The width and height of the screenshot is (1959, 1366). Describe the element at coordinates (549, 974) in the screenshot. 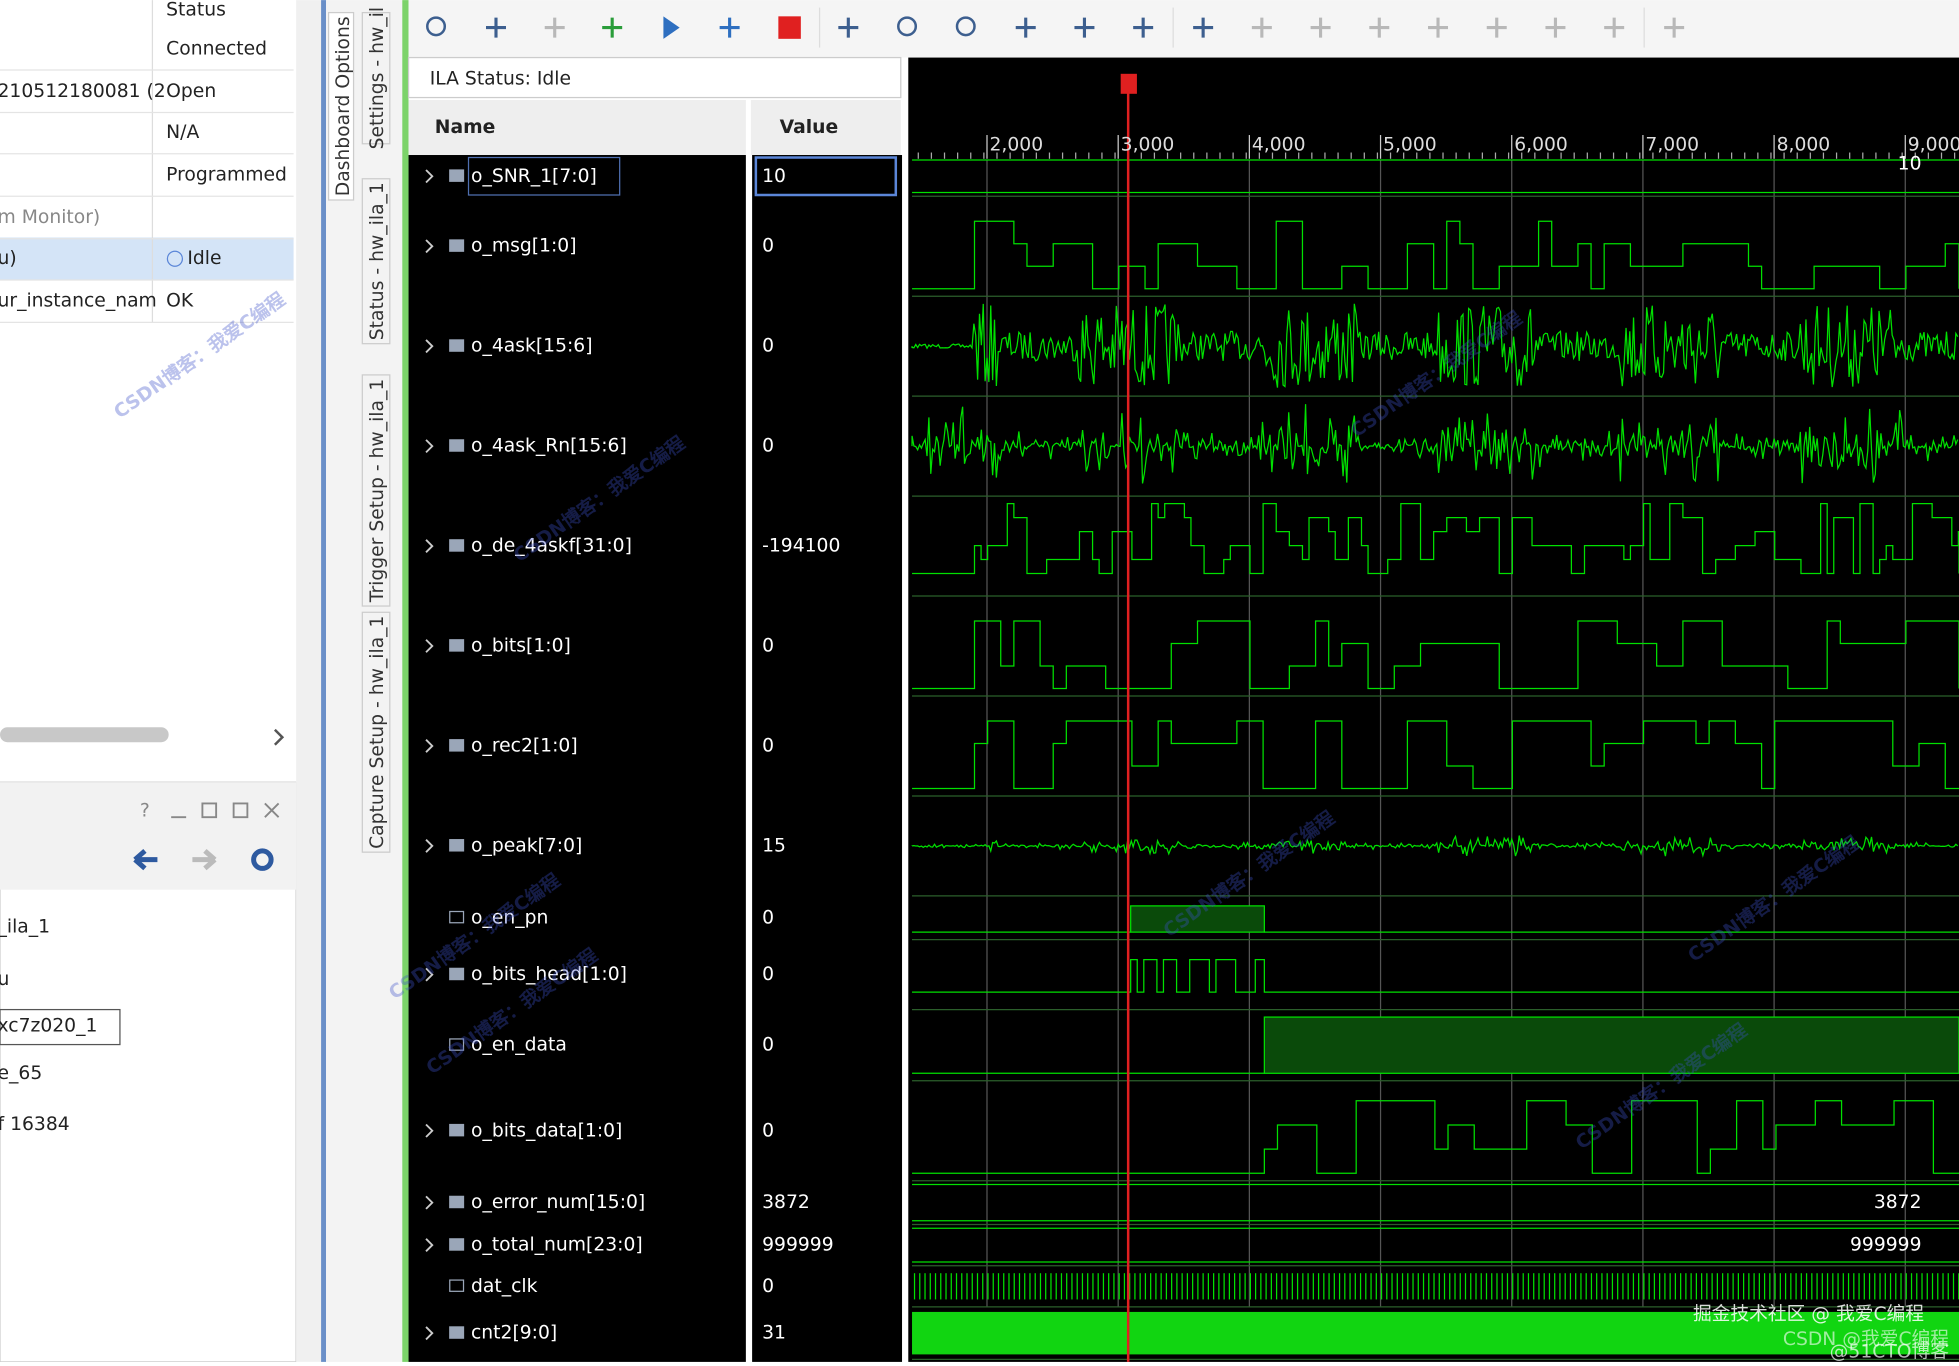

I see `signal-name: o_bits_head[1:0]` at that location.